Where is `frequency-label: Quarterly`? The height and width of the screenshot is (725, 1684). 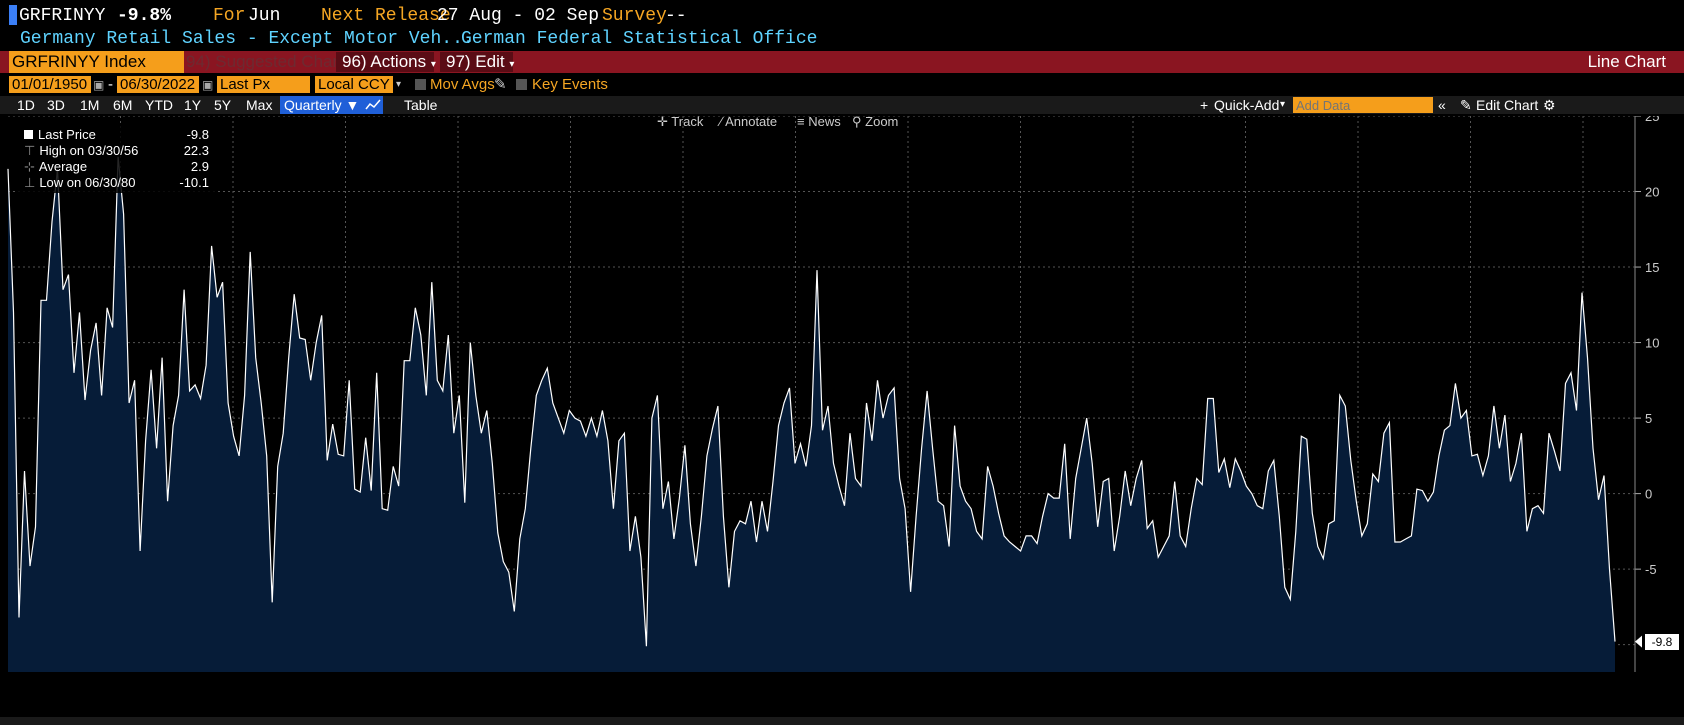
frequency-label: Quarterly is located at coordinates (313, 105).